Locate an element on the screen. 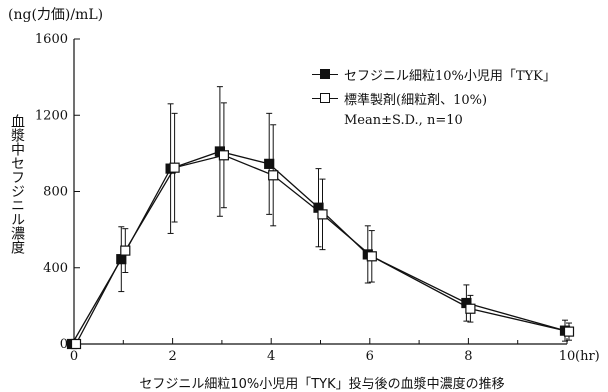 Image resolution: width=608 pixels, height=392 pixels. y-axis-title: 血漿中セフジニル濃度 is located at coordinates (17, 184).